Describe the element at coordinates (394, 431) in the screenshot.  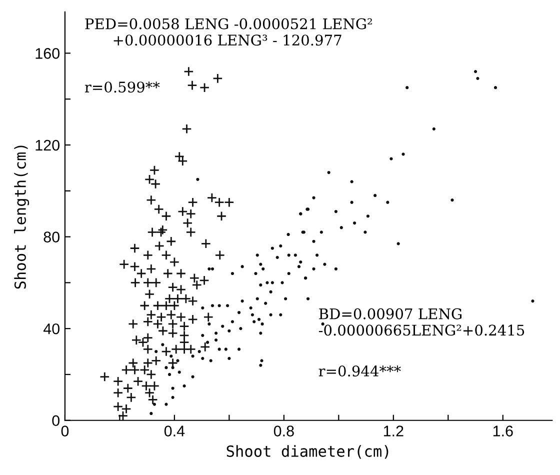
I see `x-tick-label: 1.2` at that location.